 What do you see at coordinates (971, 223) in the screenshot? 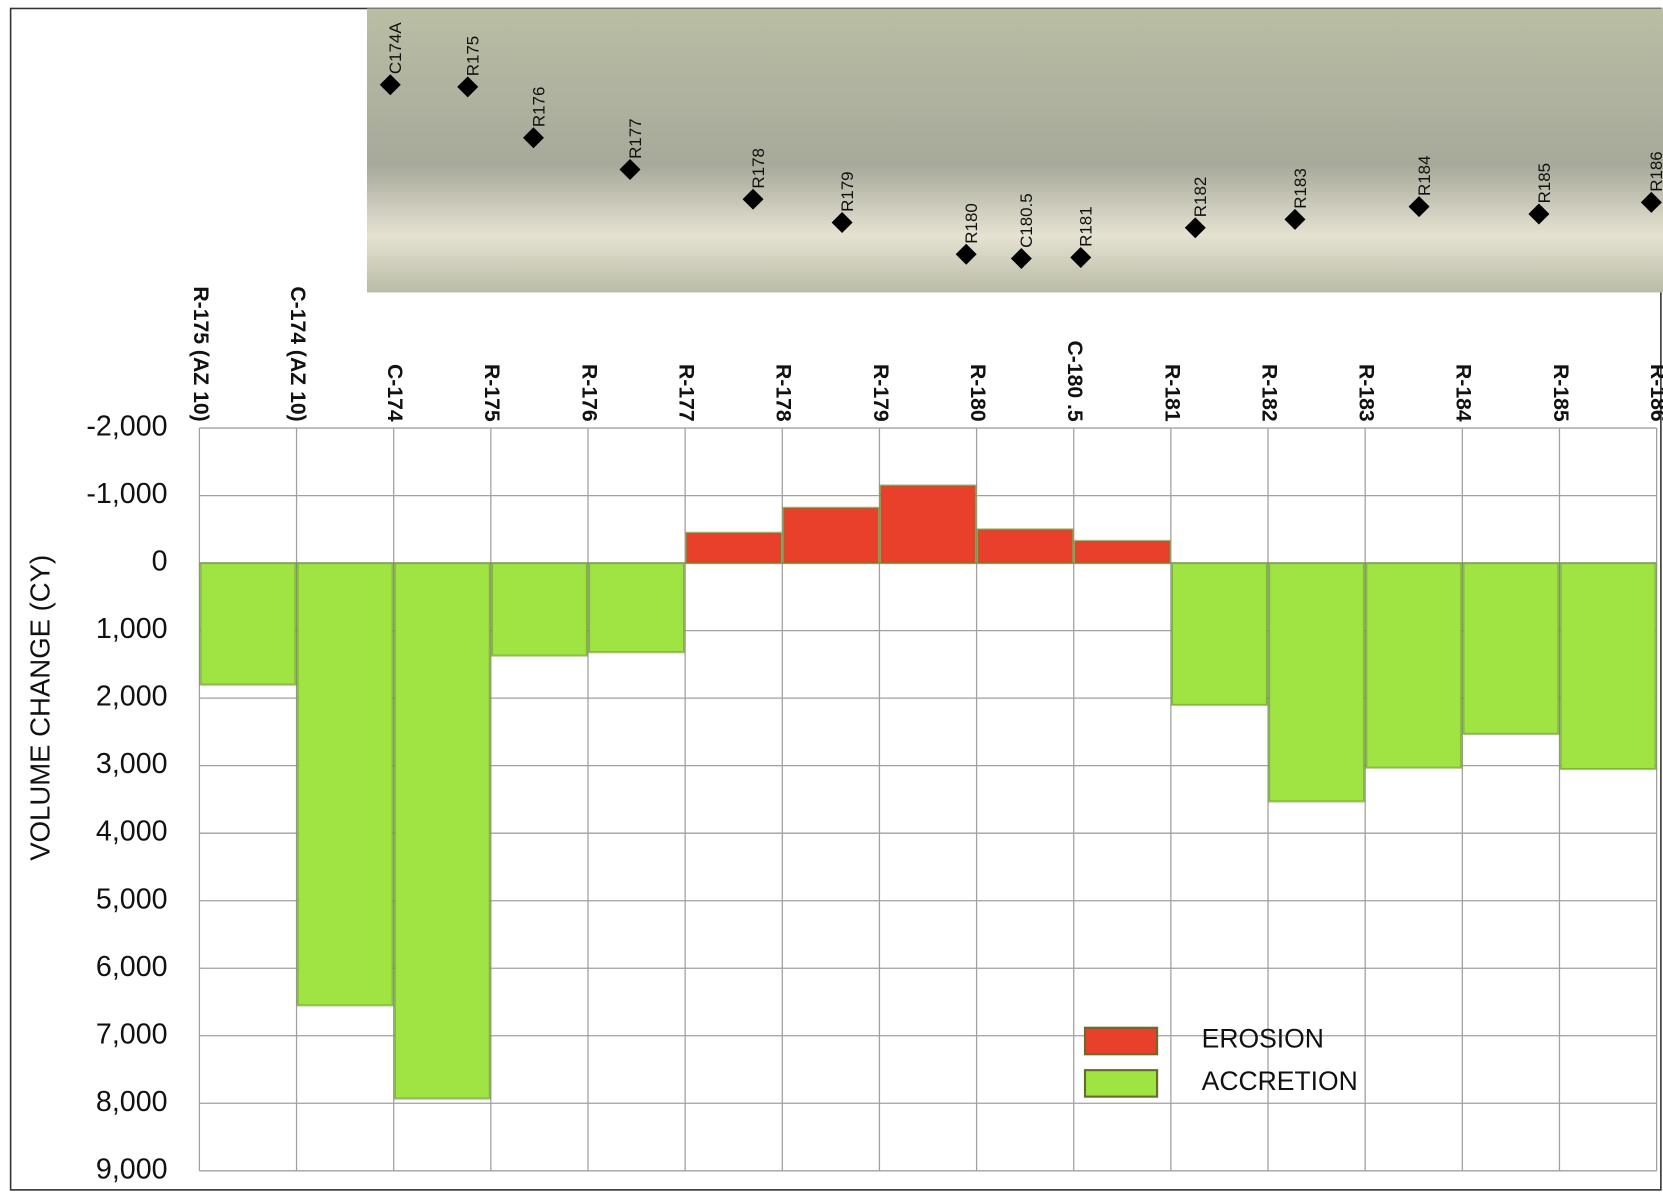
I see `map-label: R180` at bounding box center [971, 223].